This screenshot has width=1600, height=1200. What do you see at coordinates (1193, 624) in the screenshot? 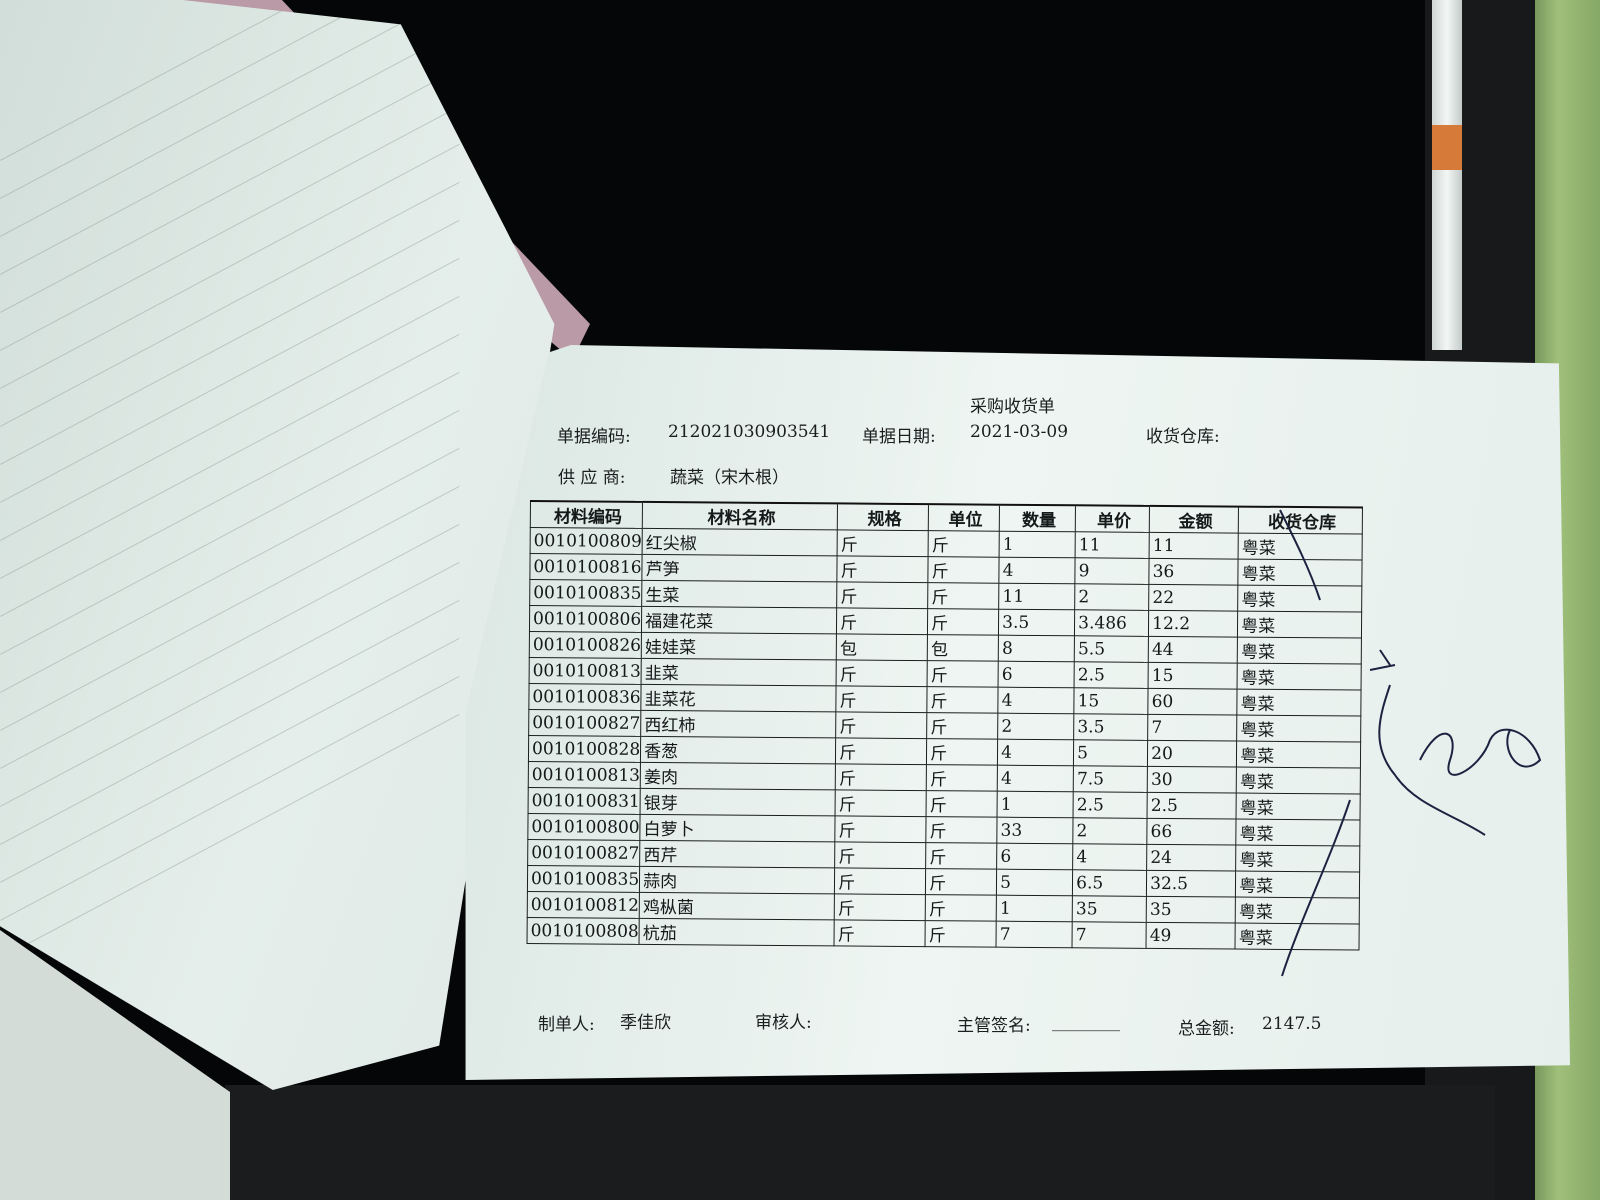
I see `amount-cell: 12.2` at bounding box center [1193, 624].